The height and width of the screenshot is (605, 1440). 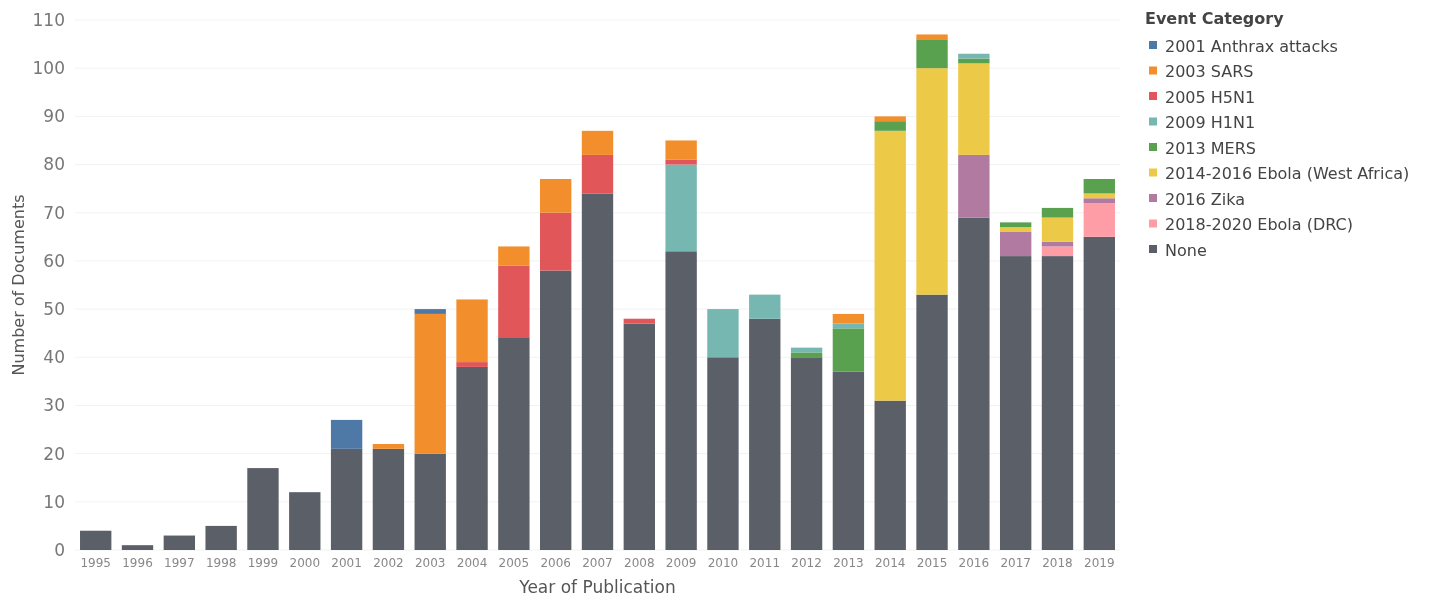 What do you see at coordinates (806, 563) in the screenshot?
I see `x-tick-label: 2012` at bounding box center [806, 563].